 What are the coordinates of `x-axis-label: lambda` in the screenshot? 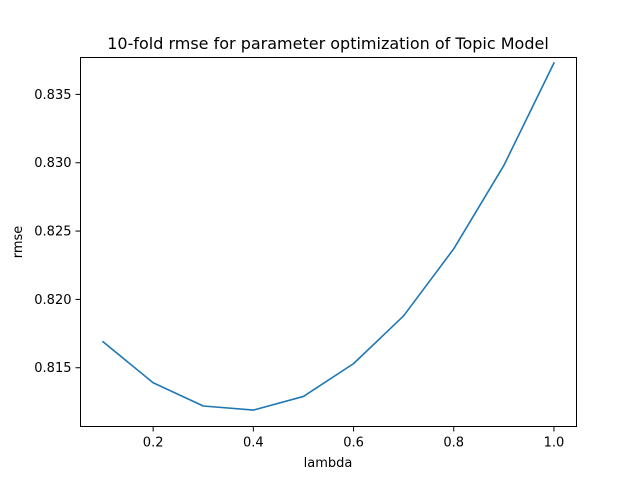 It's located at (328, 463).